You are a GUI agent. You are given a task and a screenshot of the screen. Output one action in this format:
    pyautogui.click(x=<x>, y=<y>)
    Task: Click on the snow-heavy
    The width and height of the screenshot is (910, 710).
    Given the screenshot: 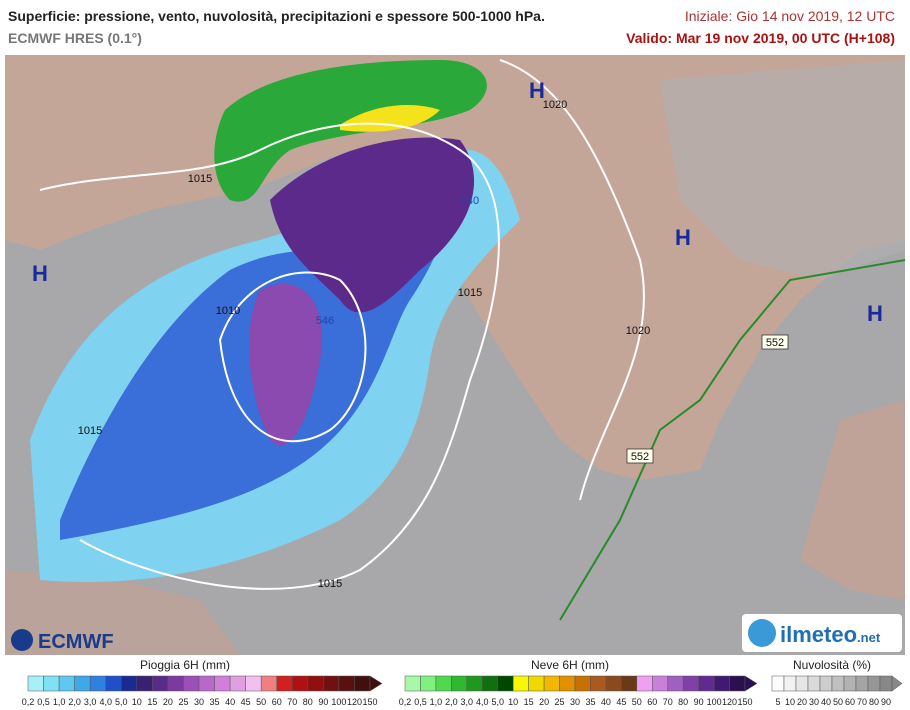 What is the action you would take?
    pyautogui.click(x=390, y=118)
    